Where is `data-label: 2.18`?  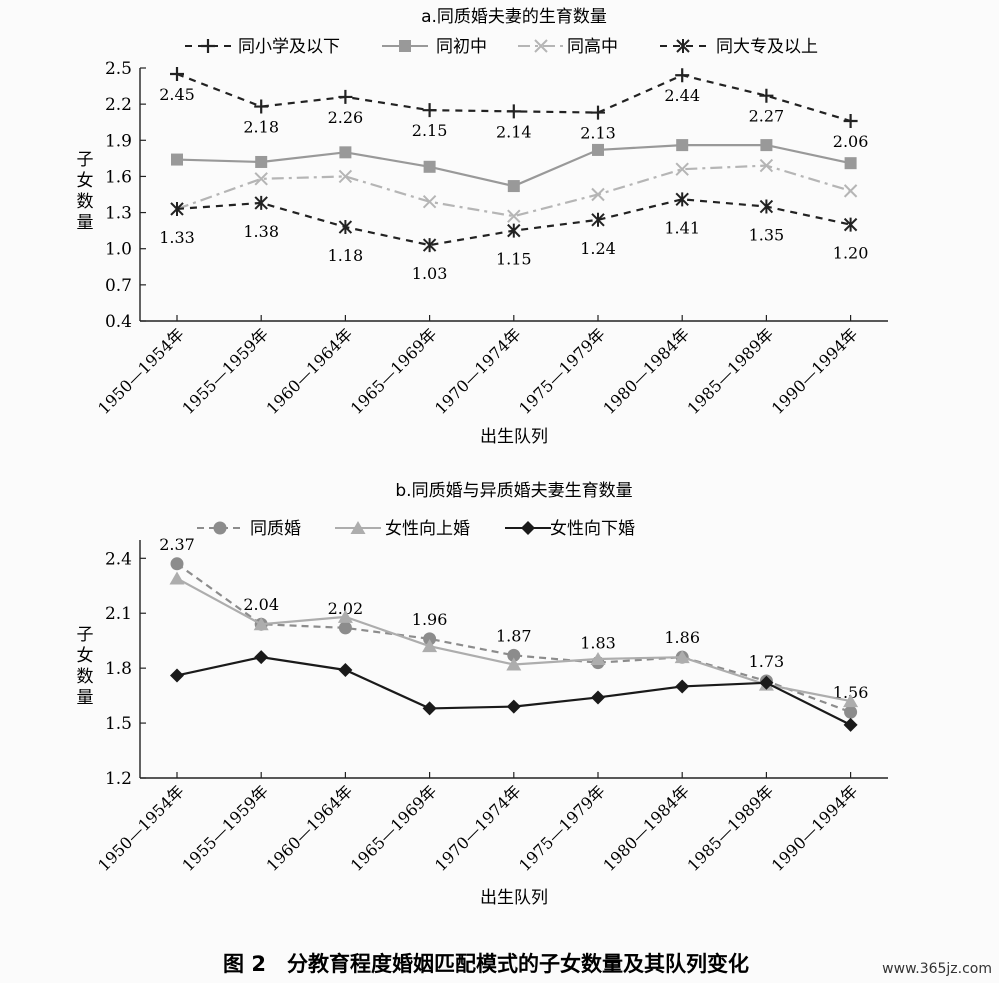 data-label: 2.18 is located at coordinates (261, 127).